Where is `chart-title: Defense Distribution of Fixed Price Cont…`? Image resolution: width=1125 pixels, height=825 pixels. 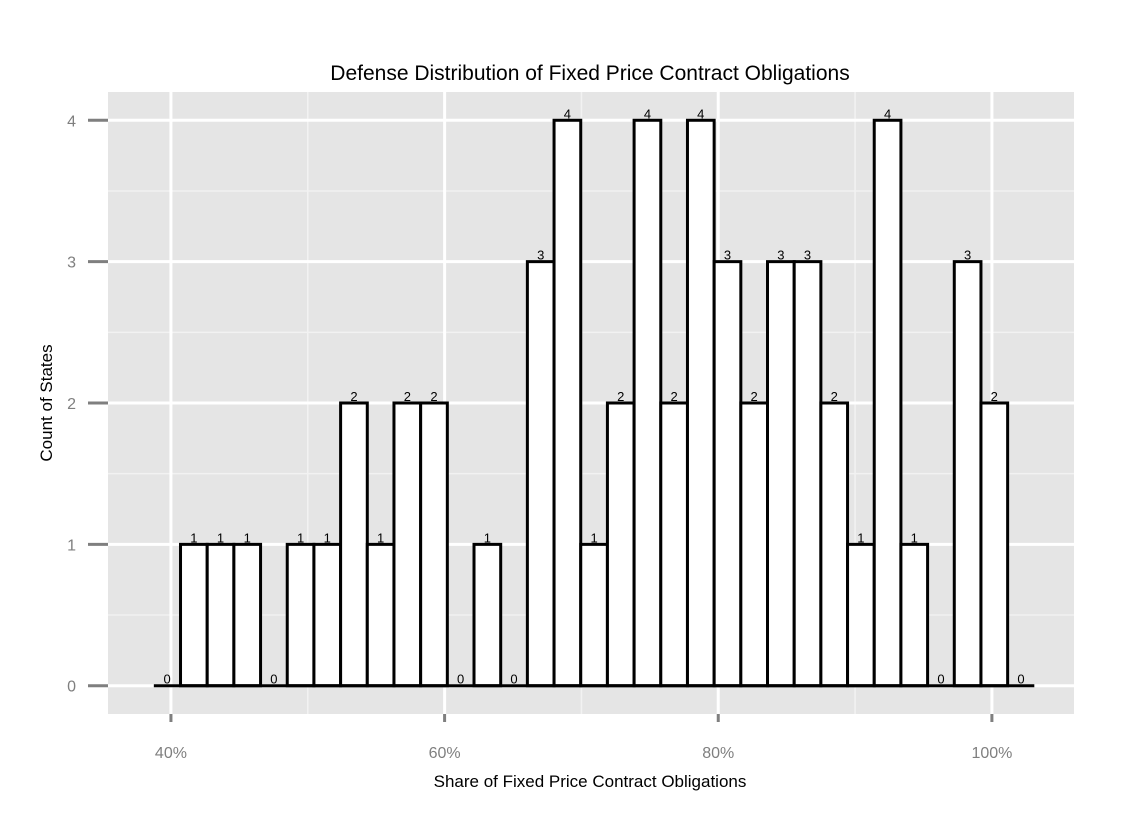
chart-title: Defense Distribution of Fixed Price Cont… is located at coordinates (589, 73).